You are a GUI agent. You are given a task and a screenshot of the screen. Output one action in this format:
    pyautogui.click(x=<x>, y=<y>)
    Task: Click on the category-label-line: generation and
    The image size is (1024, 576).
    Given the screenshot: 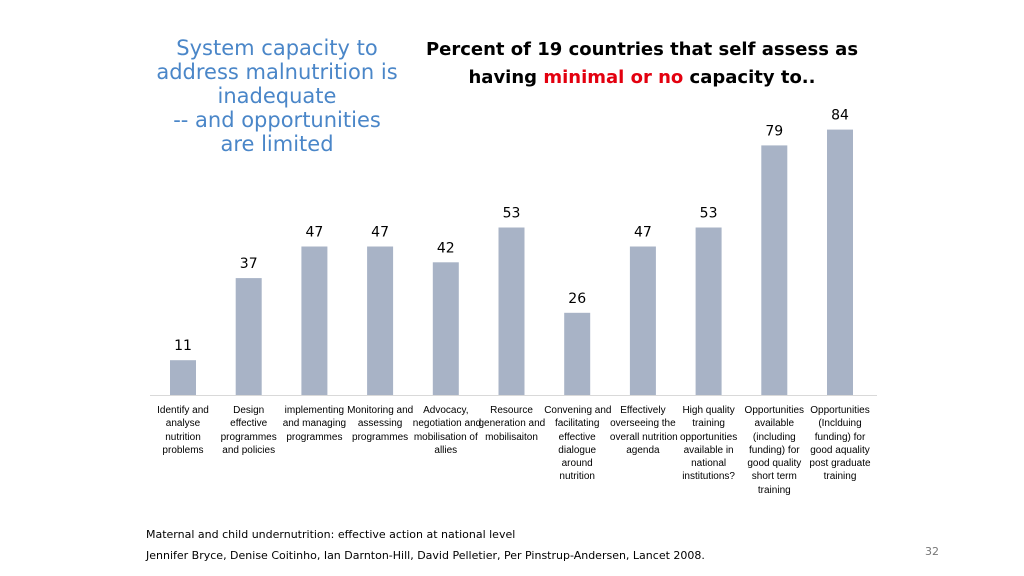 What is the action you would take?
    pyautogui.click(x=512, y=424)
    